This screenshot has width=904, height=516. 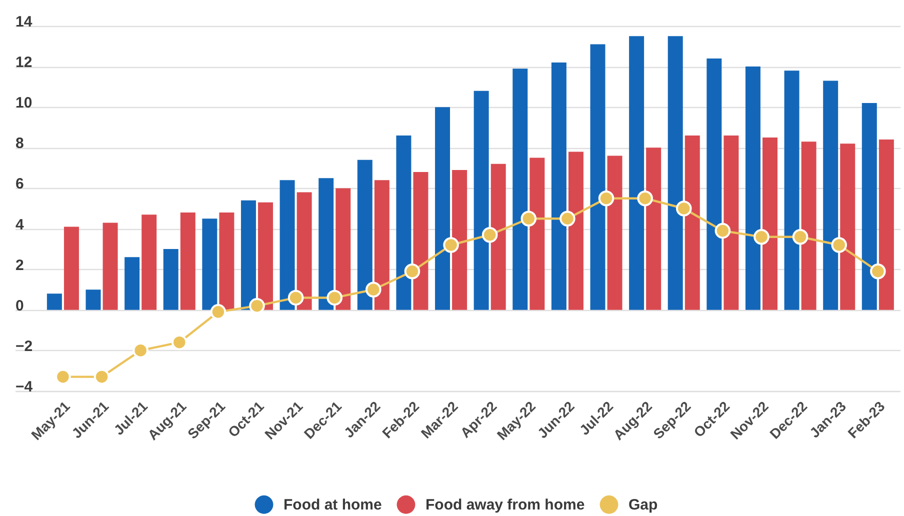 What do you see at coordinates (505, 505) in the screenshot?
I see `legend-label: Food away from home` at bounding box center [505, 505].